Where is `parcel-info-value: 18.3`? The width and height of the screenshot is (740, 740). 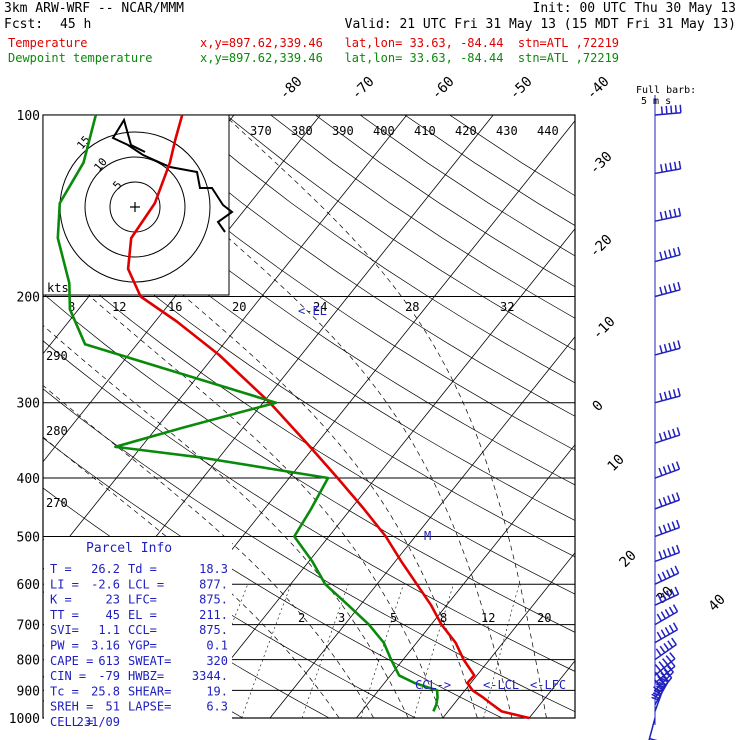
parcel-info-value: 18.3 is located at coordinates (213, 569).